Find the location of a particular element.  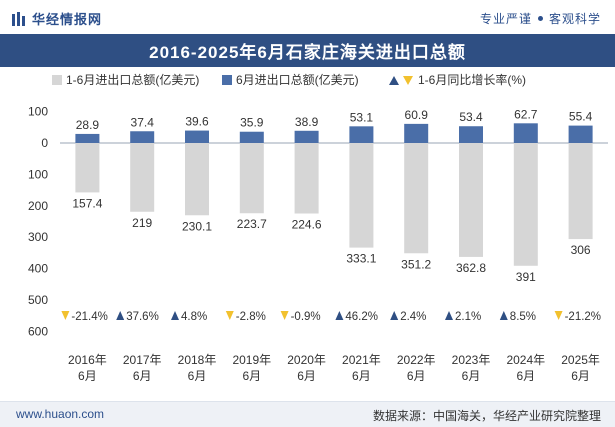

label-growth: -2.8% is located at coordinates (251, 317).